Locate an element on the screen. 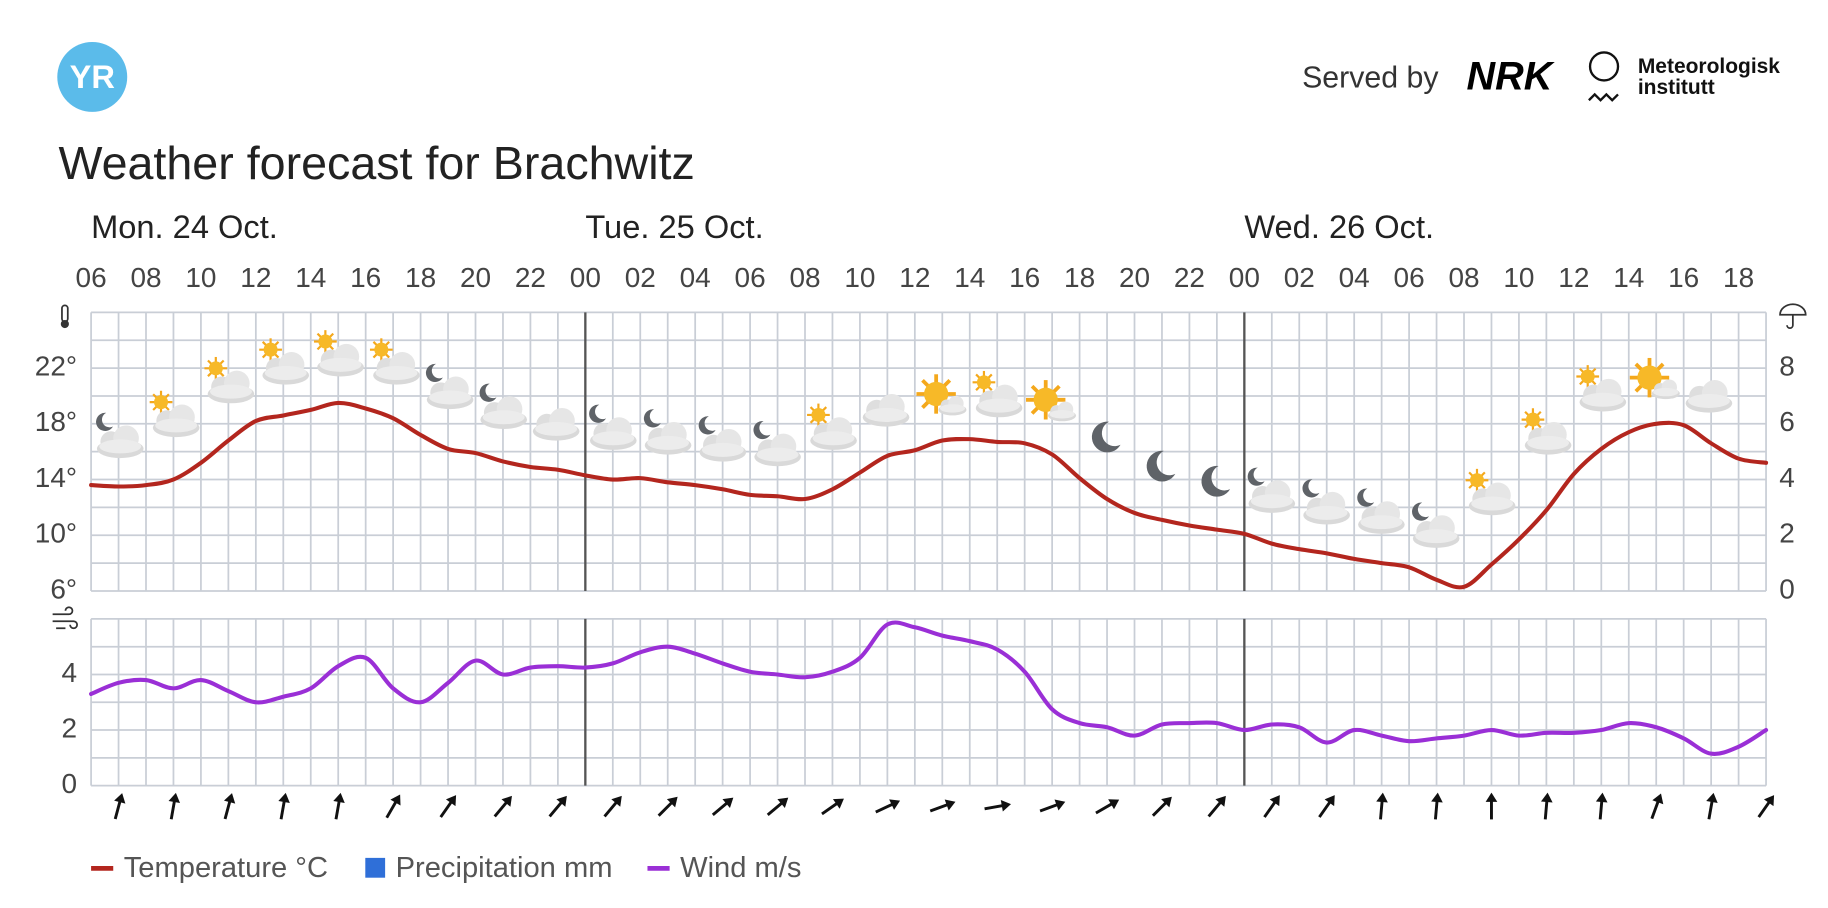 Image resolution: width=1828 pixels, height=908 pixels. umbrella-icon is located at coordinates (1793, 316).